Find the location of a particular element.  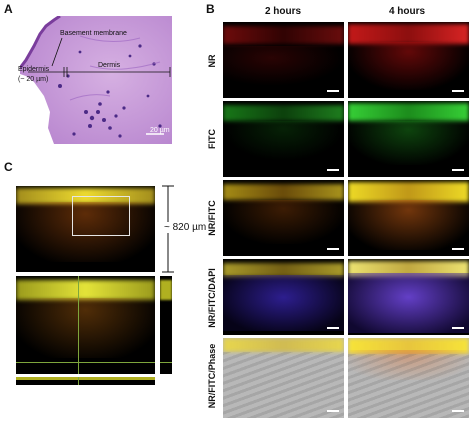

row-label-nr-fitc-phase: NR/FITC/Phase is located at coordinates (212, 376).